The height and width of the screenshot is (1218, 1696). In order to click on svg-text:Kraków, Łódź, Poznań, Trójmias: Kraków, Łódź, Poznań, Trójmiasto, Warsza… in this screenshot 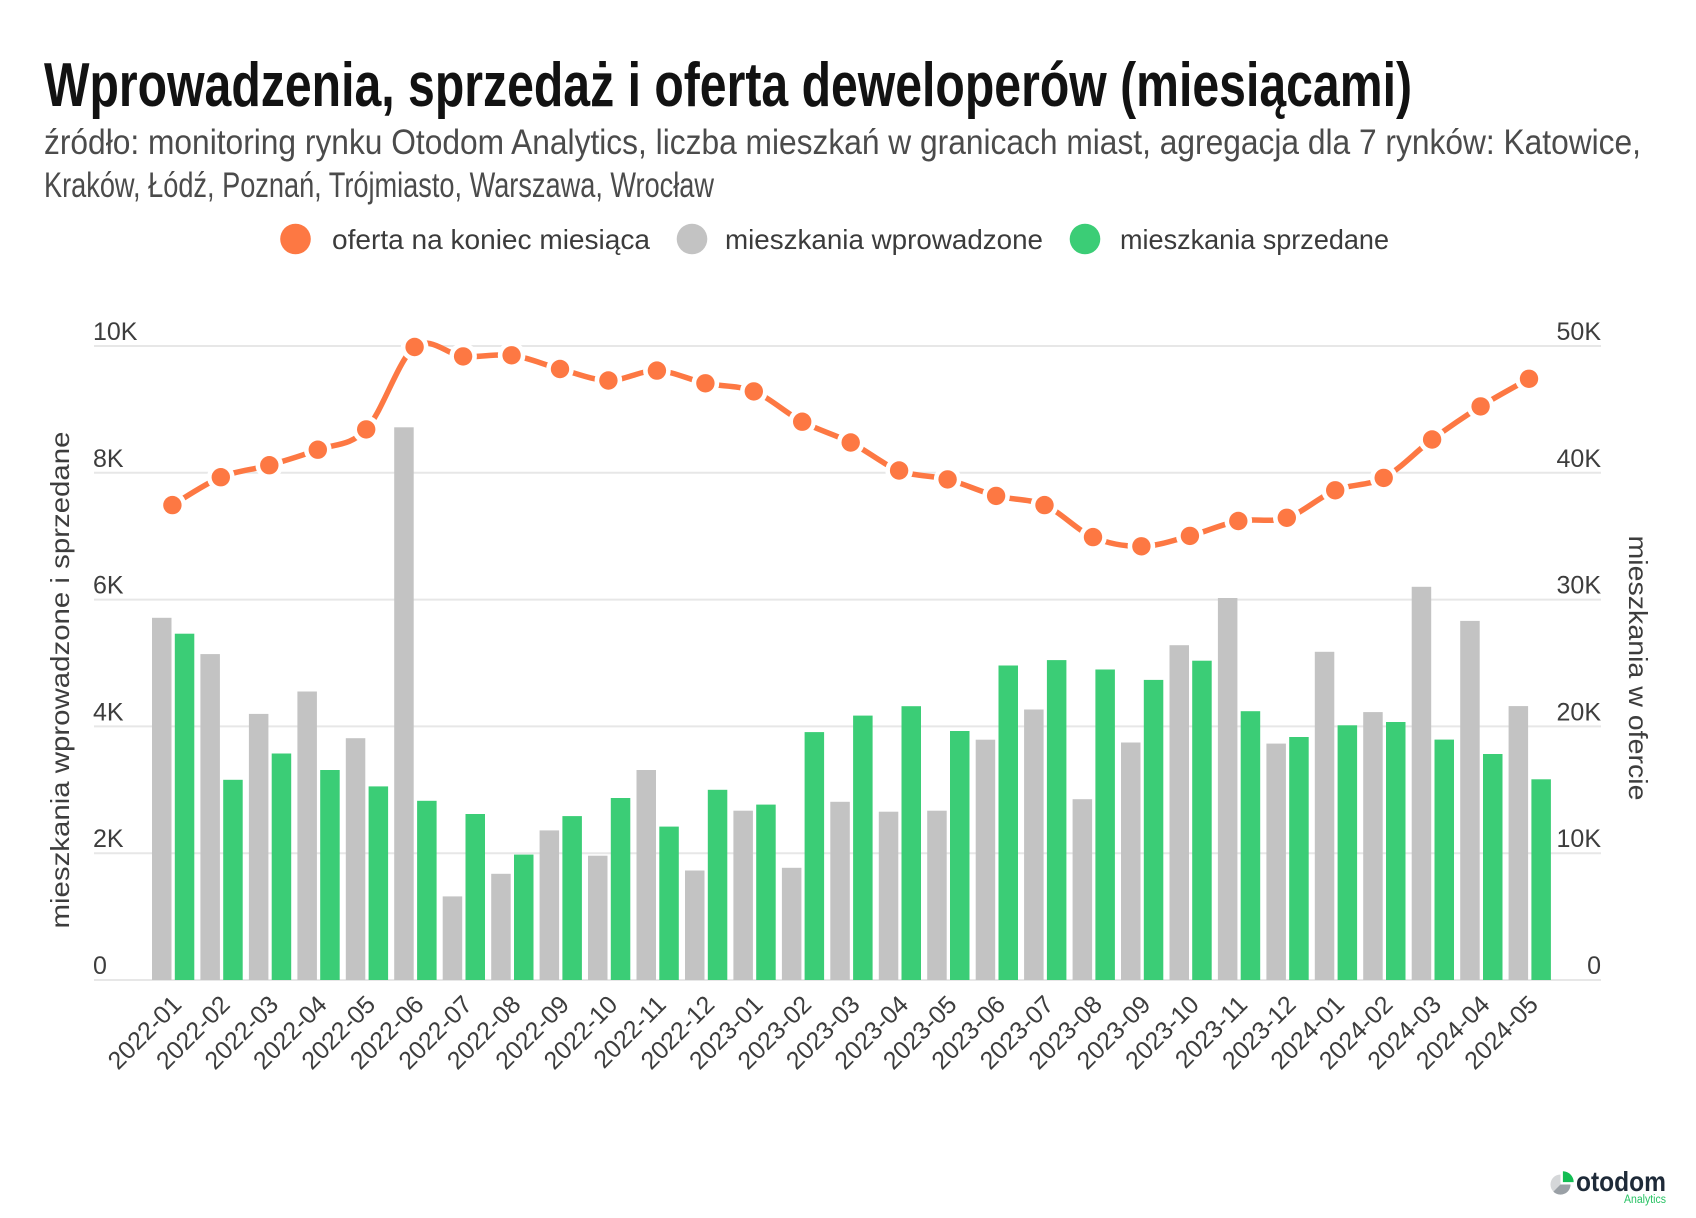, I will do `click(379, 185)`.